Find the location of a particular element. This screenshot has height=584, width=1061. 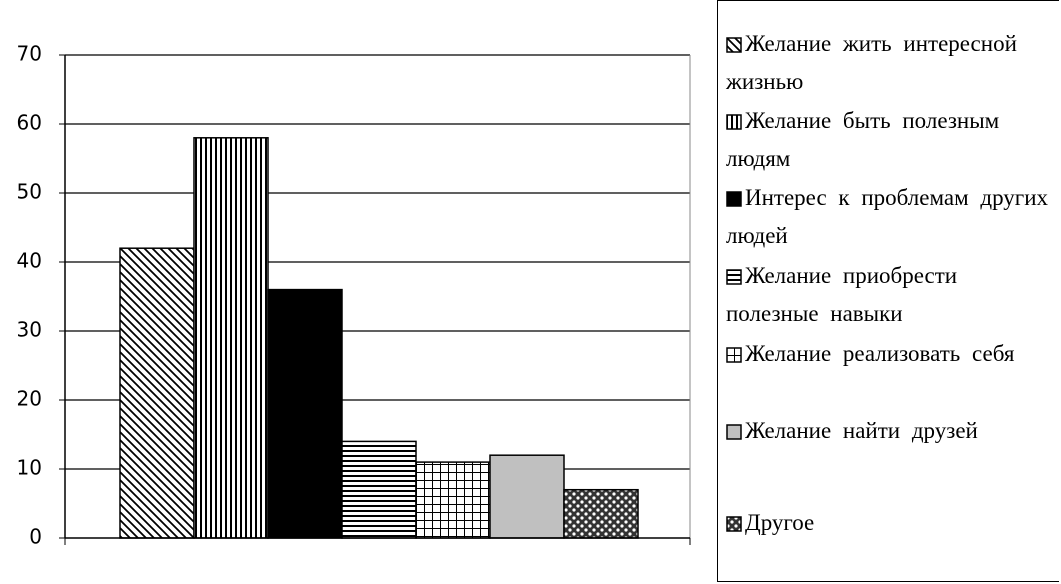

legend-label: Желание реализовать себя is located at coordinates (880, 353).